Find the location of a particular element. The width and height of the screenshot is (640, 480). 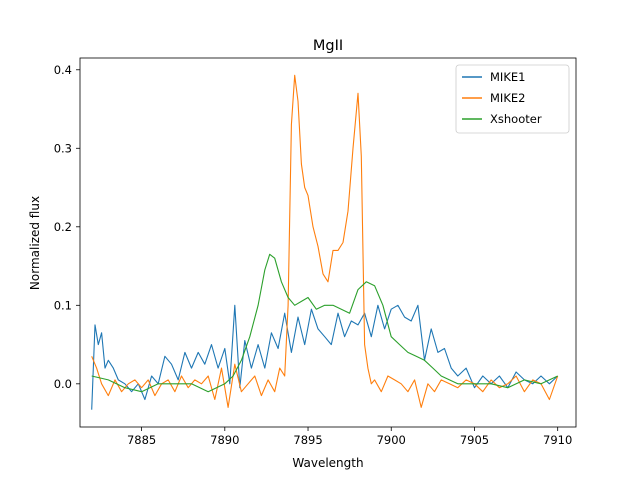

x-tick-label: 7905 is located at coordinates (474, 440).